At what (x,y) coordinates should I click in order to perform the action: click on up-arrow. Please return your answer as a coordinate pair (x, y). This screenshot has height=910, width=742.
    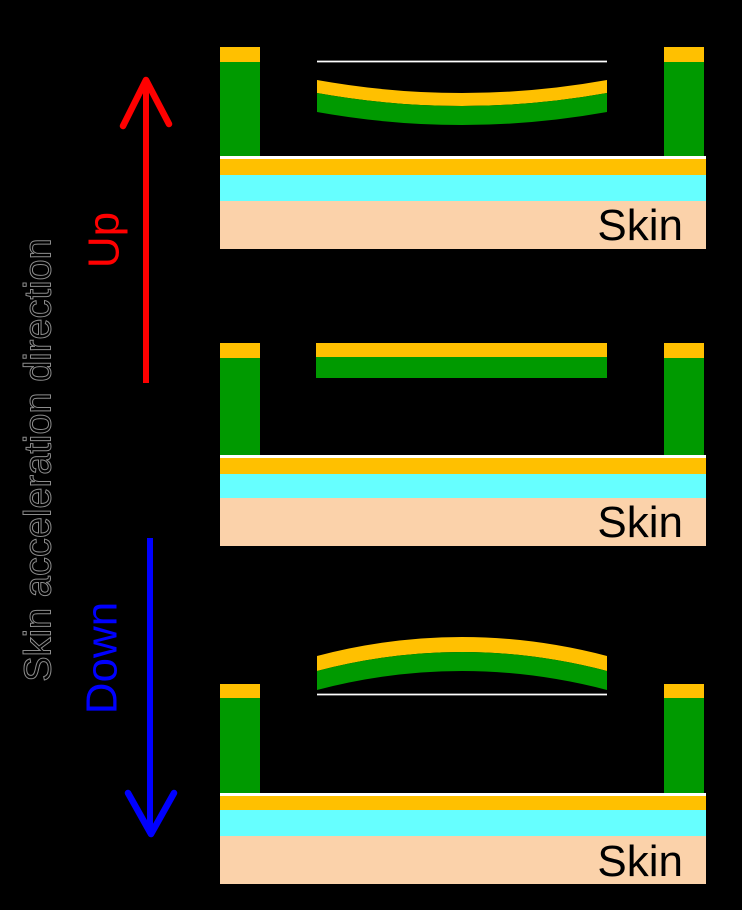
    Looking at the image, I should click on (146, 229).